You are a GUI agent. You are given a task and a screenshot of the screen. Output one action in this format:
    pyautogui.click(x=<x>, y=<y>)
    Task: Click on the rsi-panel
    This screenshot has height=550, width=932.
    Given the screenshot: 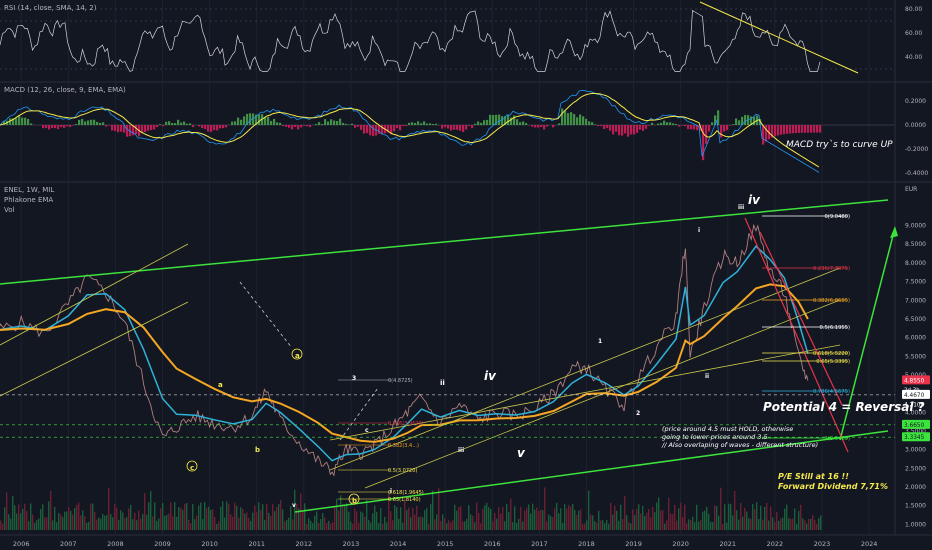 What is the action you would take?
    pyautogui.click(x=447, y=37)
    